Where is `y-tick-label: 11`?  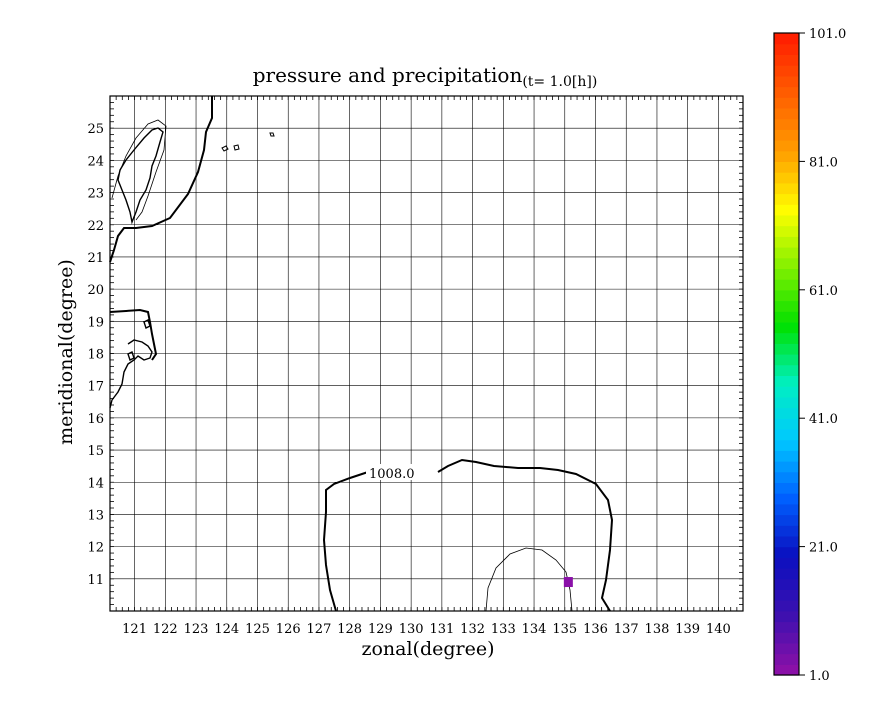
y-tick-label: 11 is located at coordinates (95, 580).